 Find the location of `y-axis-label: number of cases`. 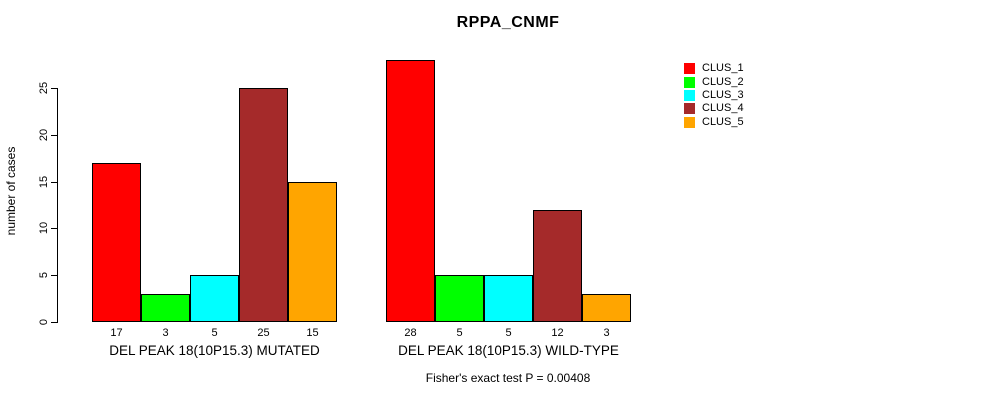

y-axis-label: number of cases is located at coordinates (11, 191).